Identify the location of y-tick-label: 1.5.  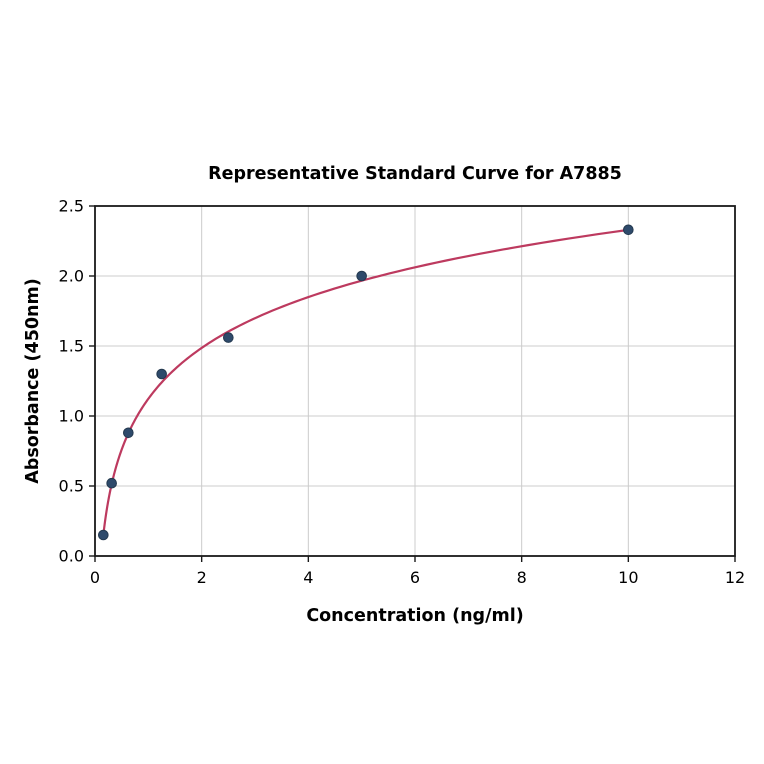
(71, 346).